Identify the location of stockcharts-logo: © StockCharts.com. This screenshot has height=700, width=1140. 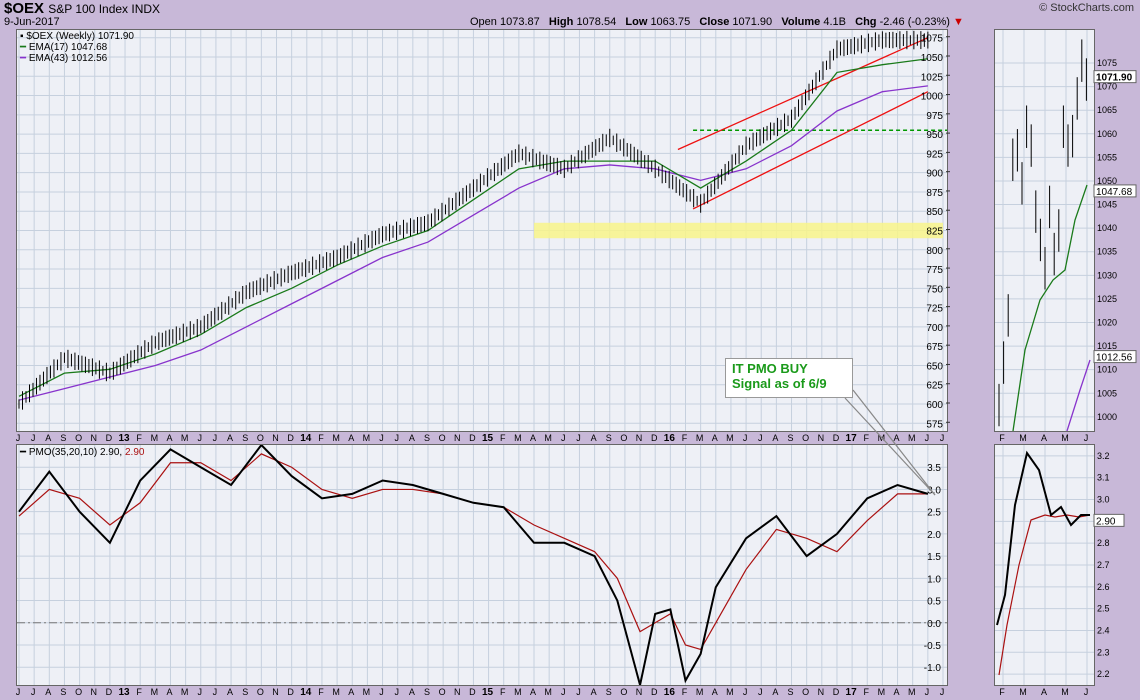
(1086, 8).